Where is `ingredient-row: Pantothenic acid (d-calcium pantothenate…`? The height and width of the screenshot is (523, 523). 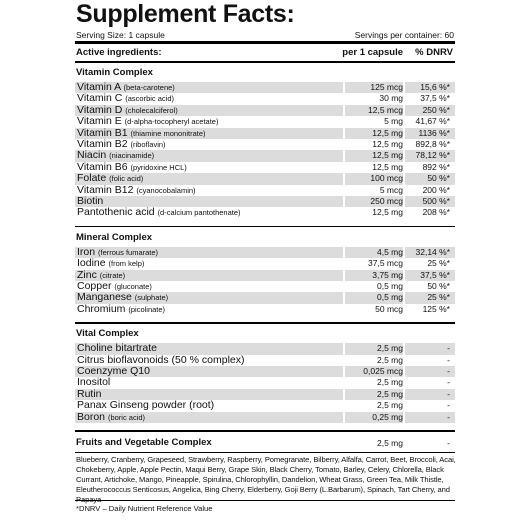
ingredient-row: Pantothenic acid (d-calcium pantothenate… is located at coordinates (265, 212).